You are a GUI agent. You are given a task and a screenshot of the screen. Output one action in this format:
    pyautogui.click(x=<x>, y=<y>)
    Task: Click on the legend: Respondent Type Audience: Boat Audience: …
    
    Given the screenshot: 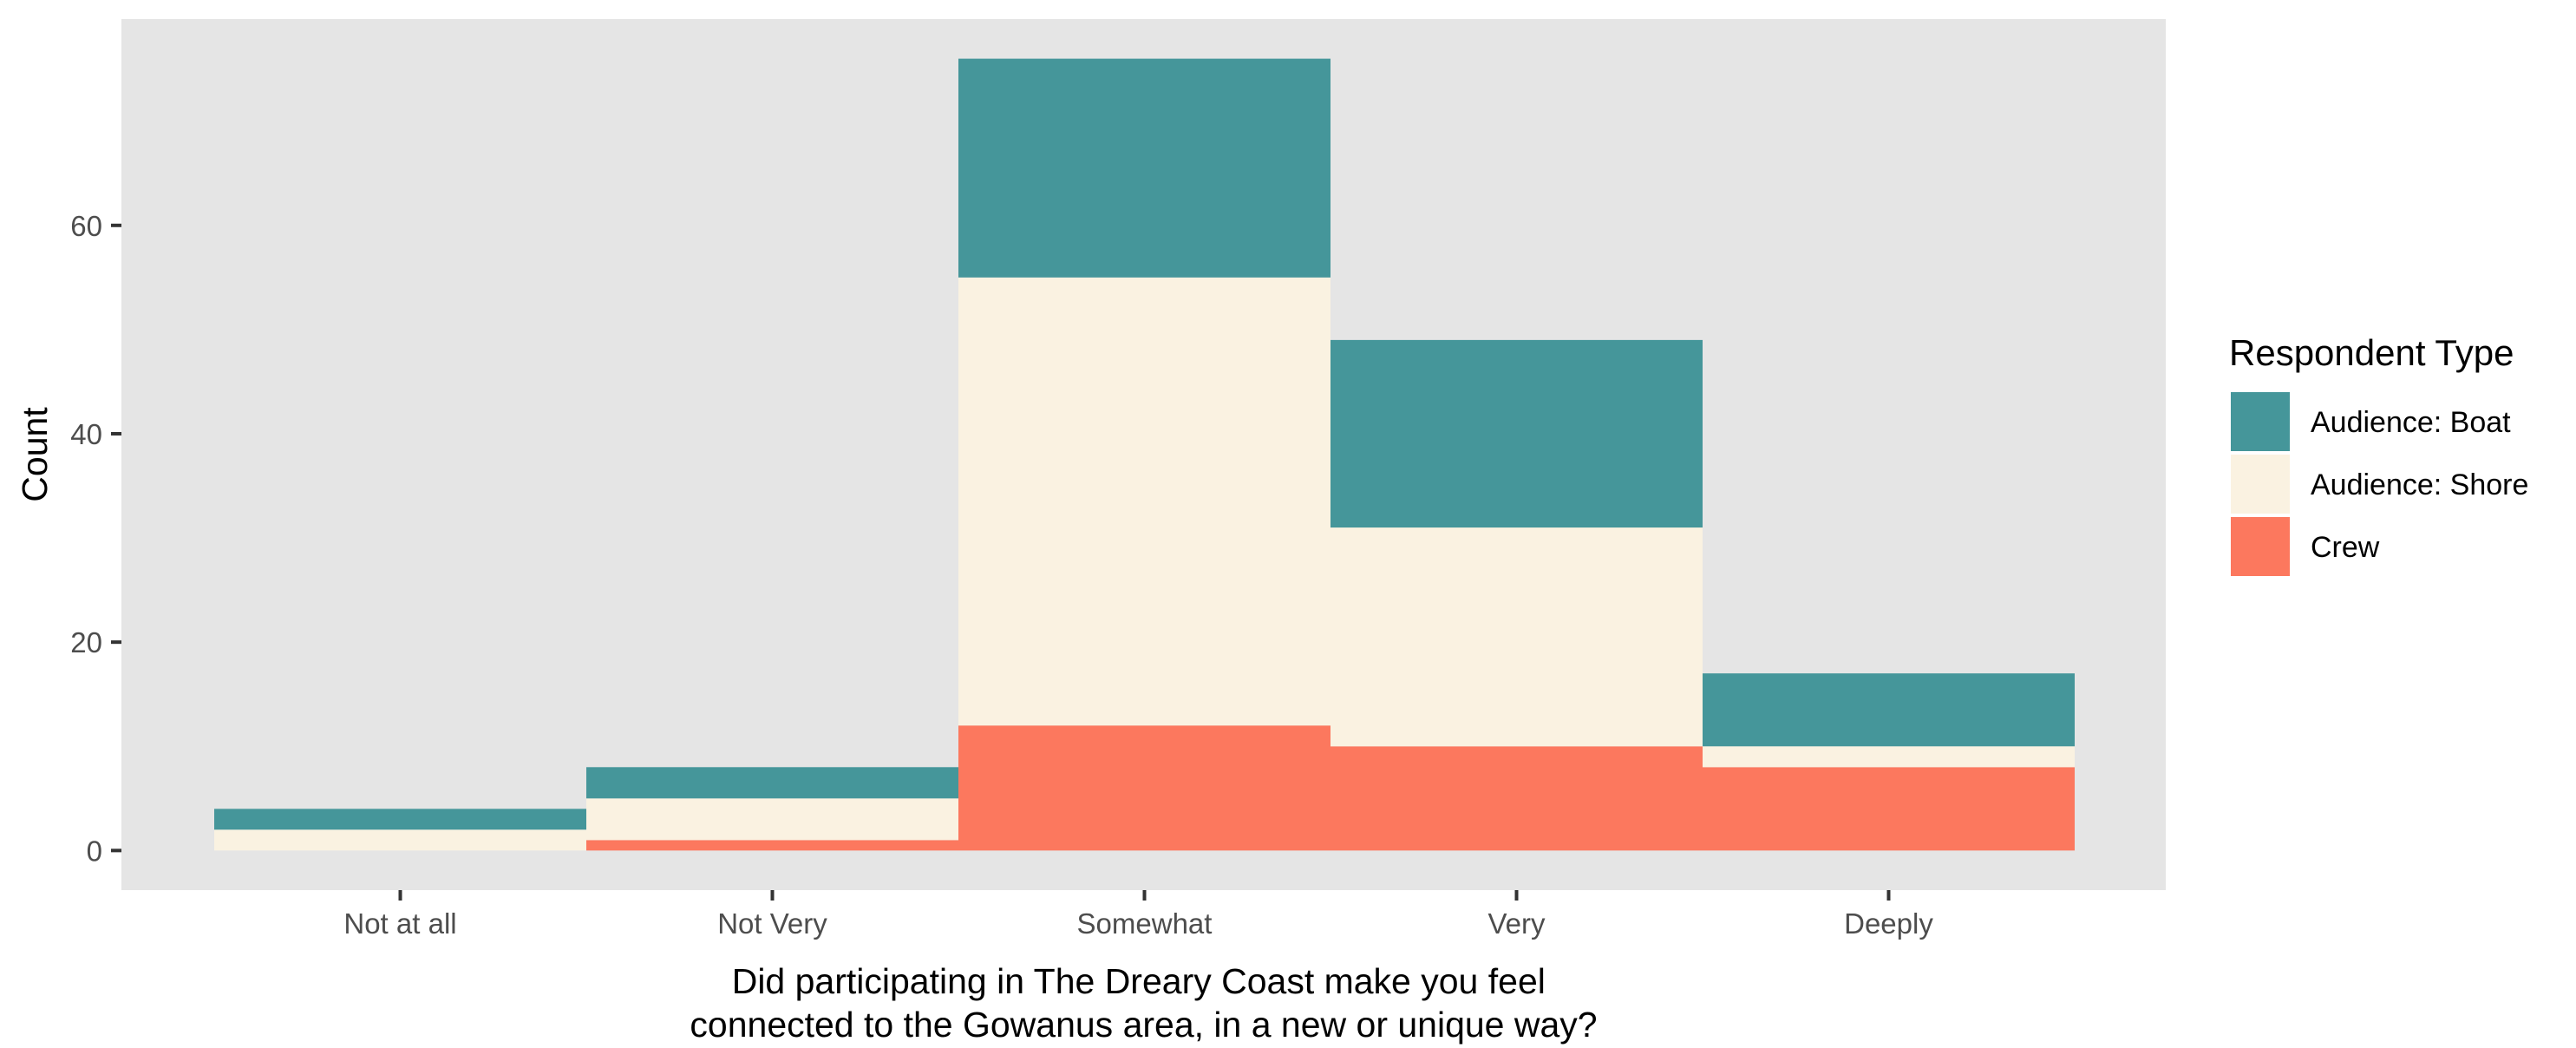 What is the action you would take?
    pyautogui.click(x=2378, y=454)
    